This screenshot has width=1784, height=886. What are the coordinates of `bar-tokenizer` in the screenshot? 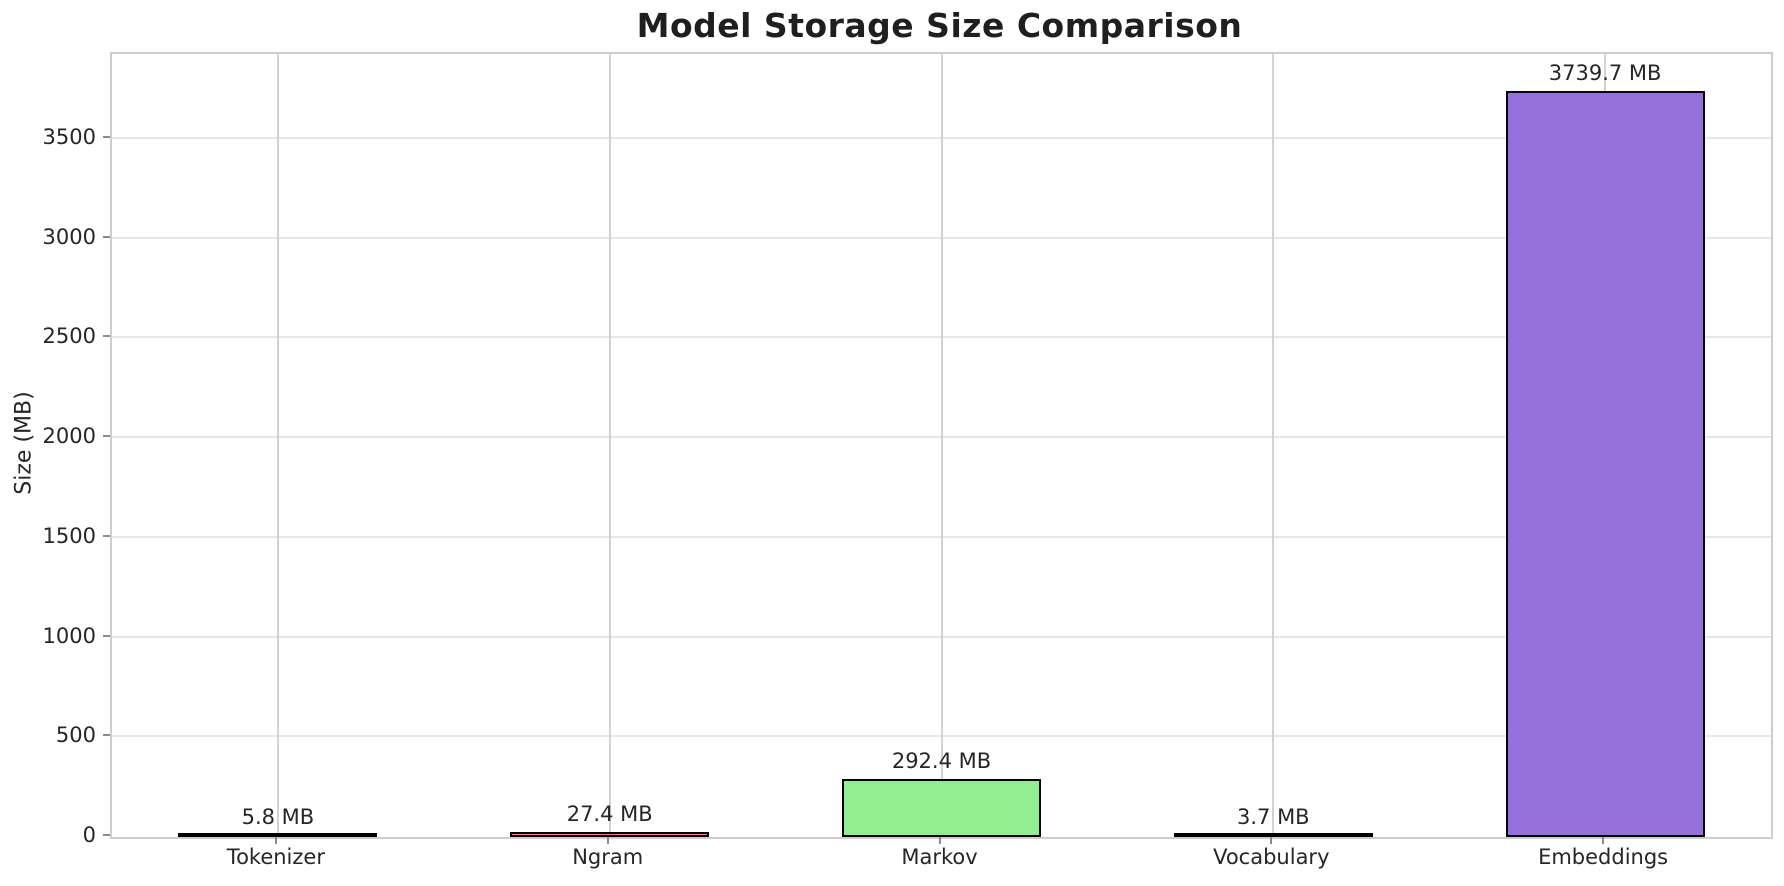 It's located at (278, 835).